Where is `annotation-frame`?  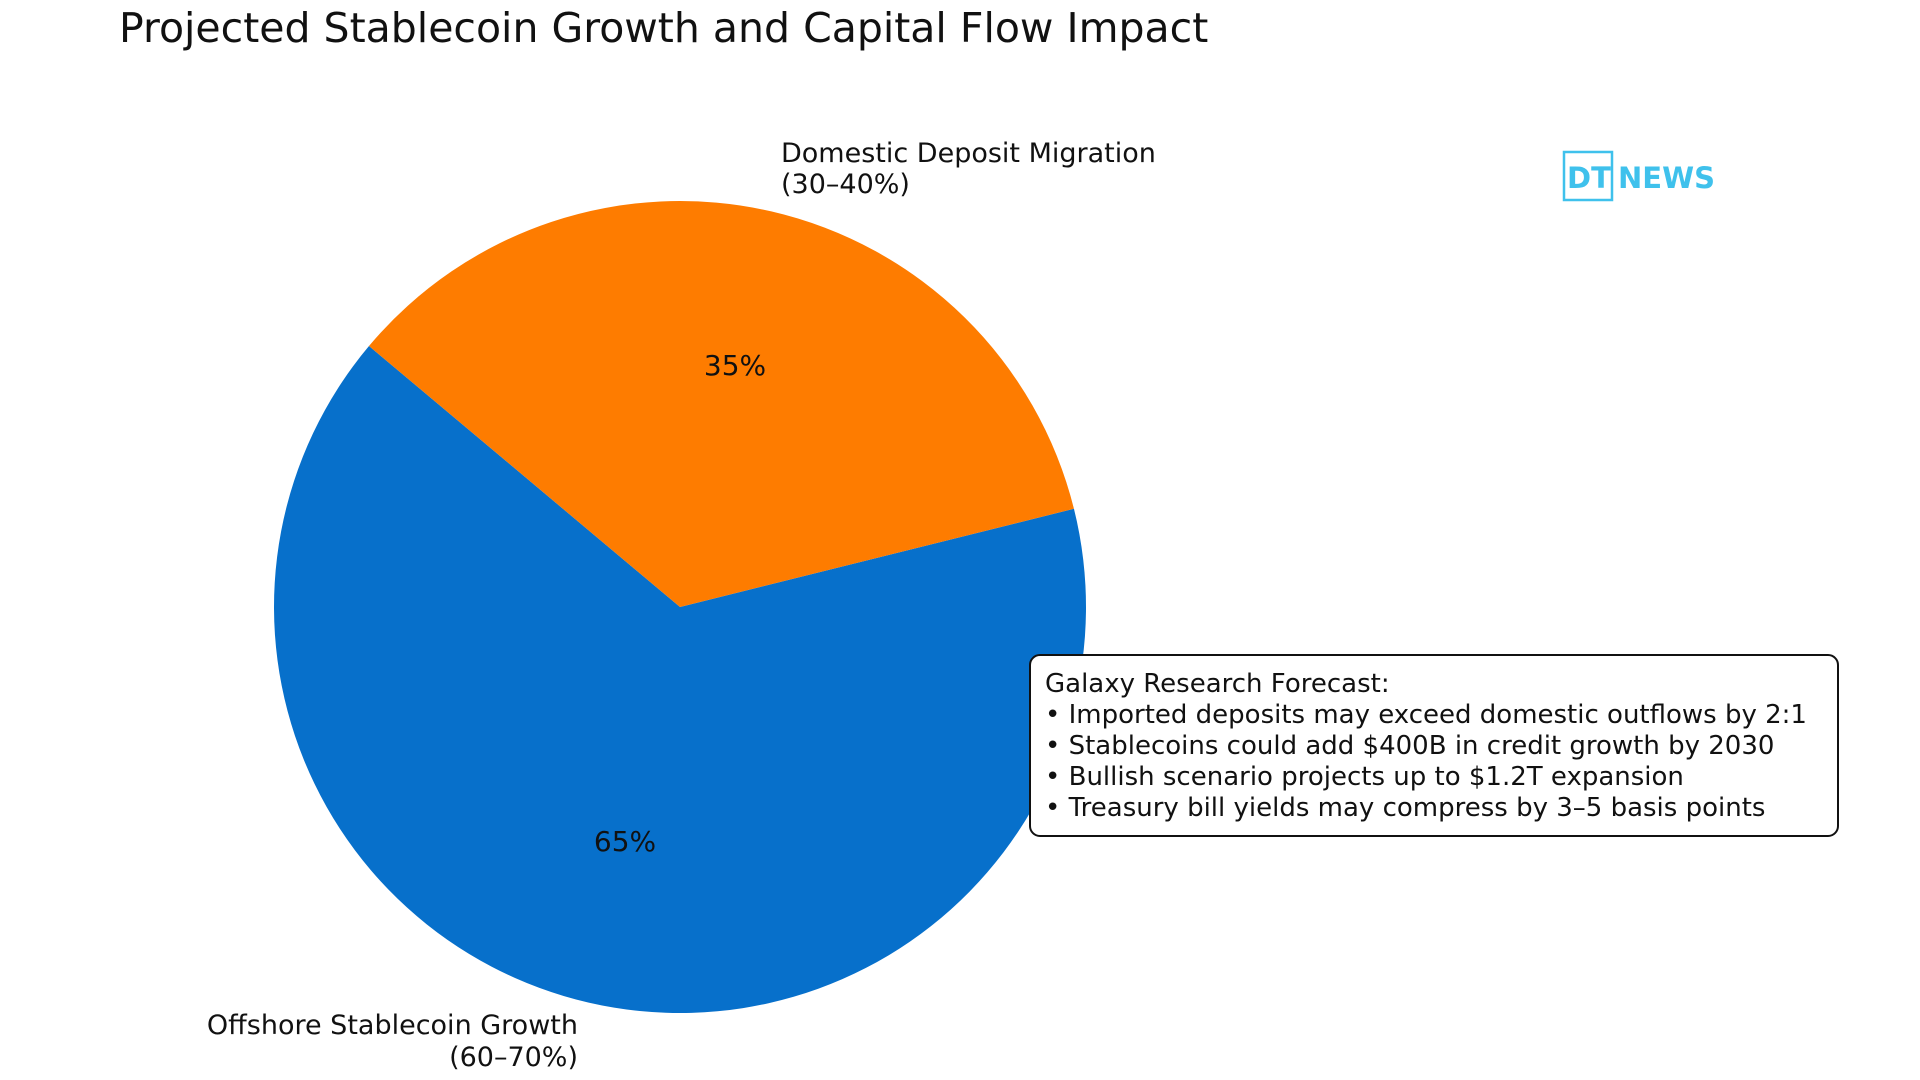 annotation-frame is located at coordinates (1434, 745).